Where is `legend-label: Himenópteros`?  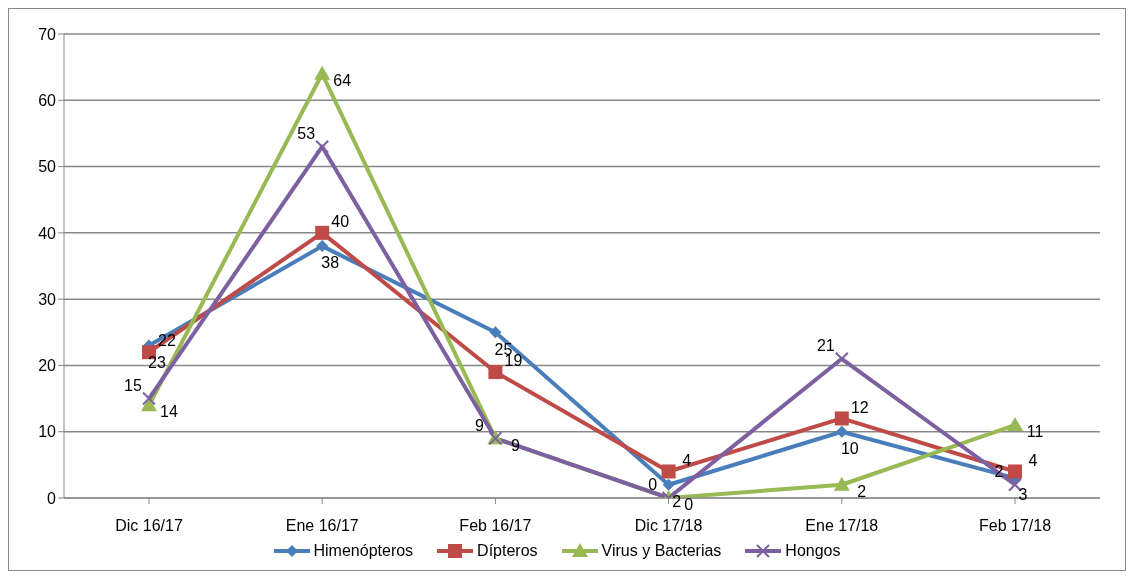 legend-label: Himenópteros is located at coordinates (363, 551).